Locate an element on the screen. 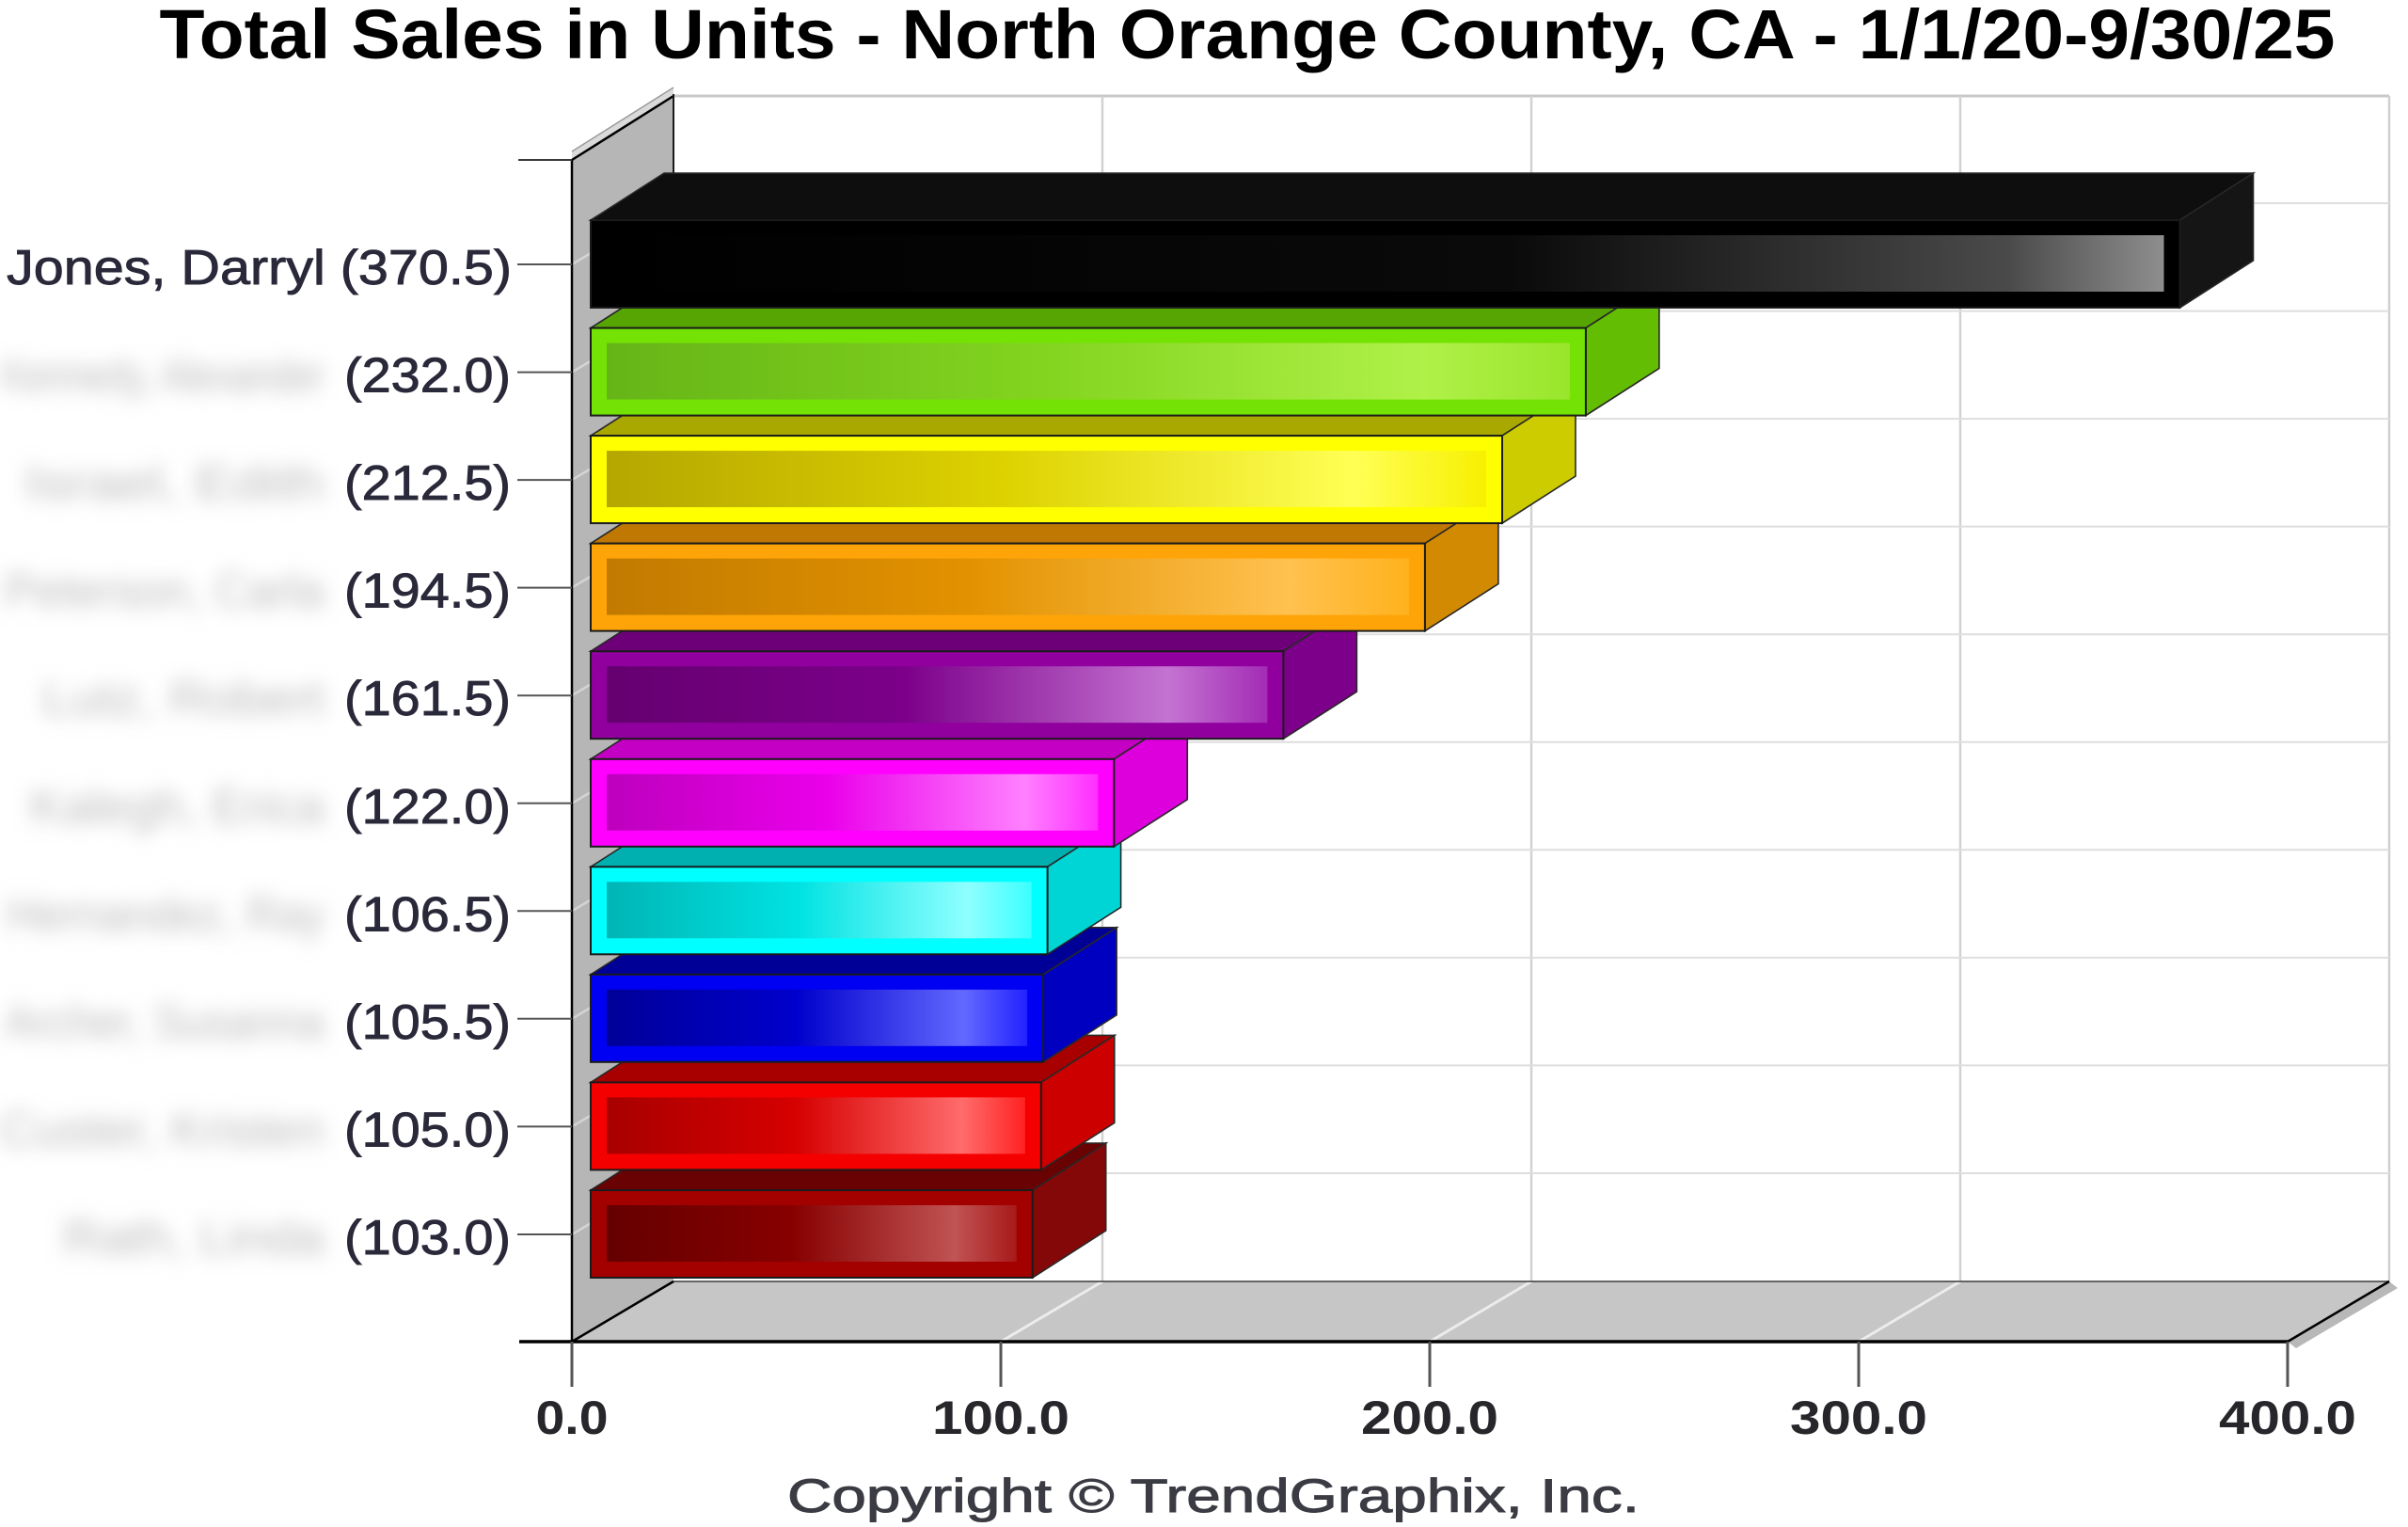 The width and height of the screenshot is (2408, 1527). svg-text: 200.0 is located at coordinates (1430, 1418).